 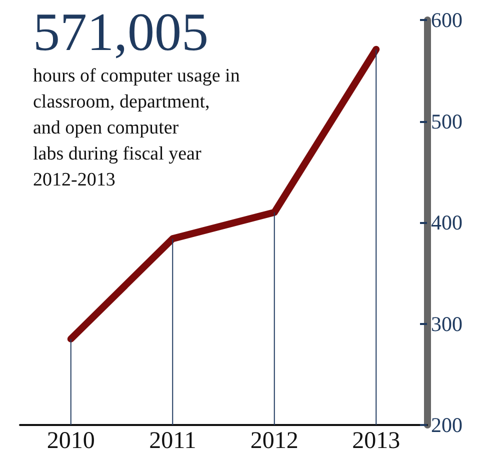 I want to click on y-tick-label: 500, so click(x=446, y=121).